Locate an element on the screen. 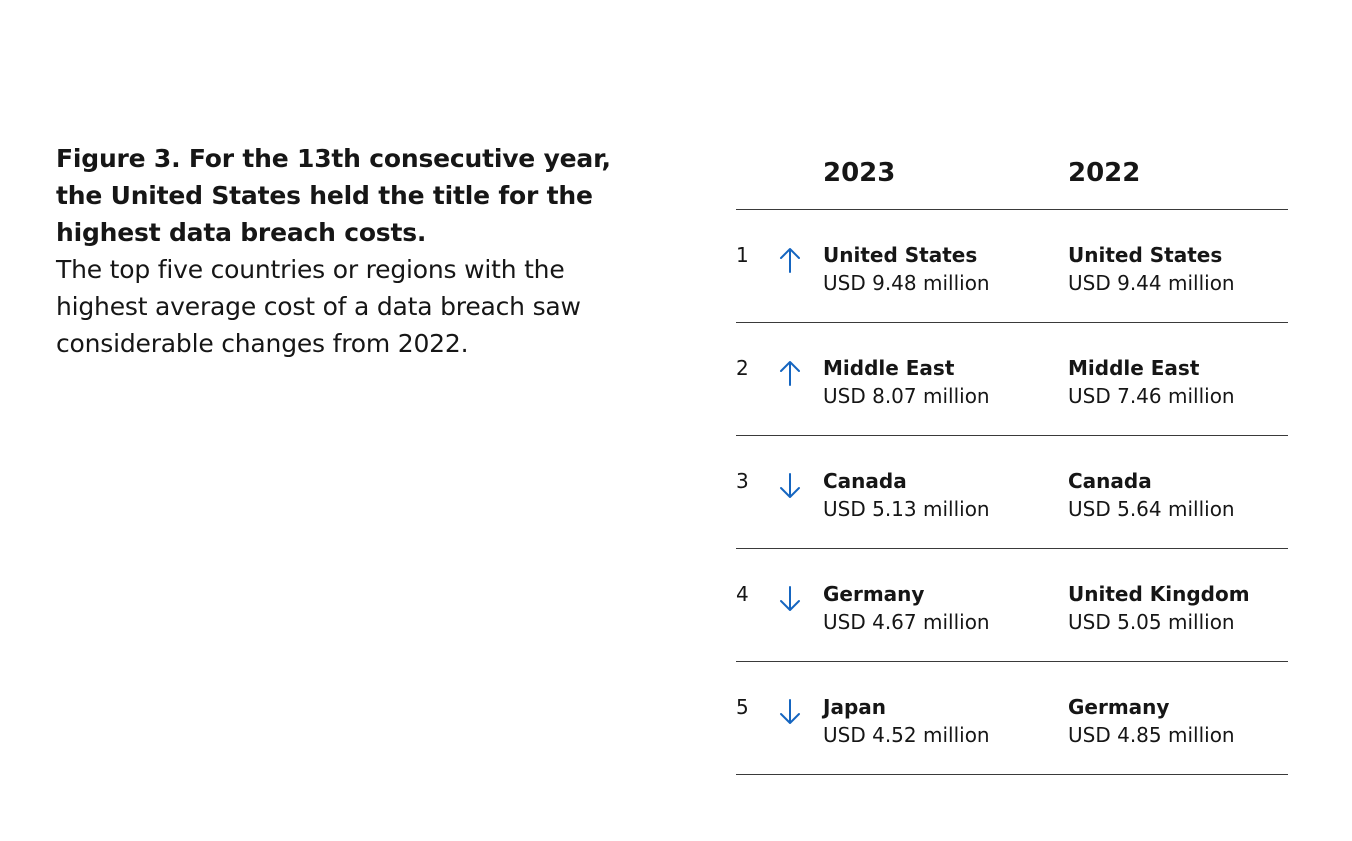  cell-2022: United States USD 9.44 million is located at coordinates (1151, 269).